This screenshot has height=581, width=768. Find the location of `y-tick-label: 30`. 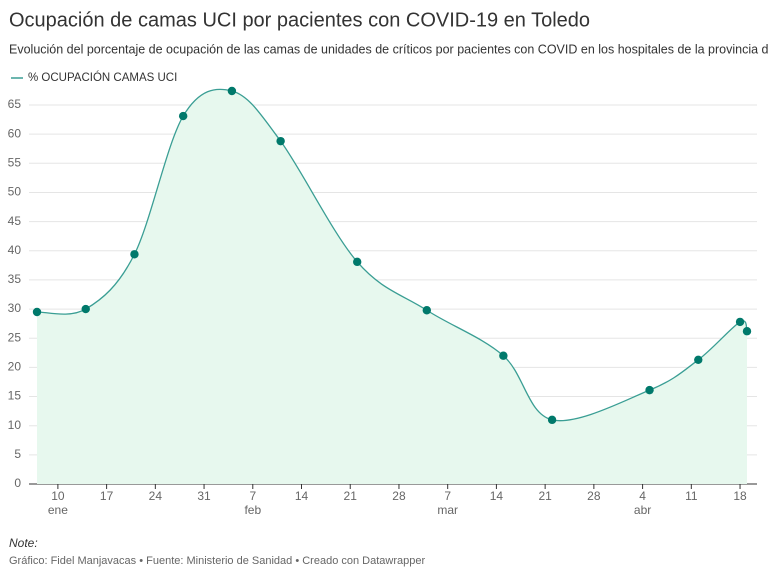

y-tick-label: 30 is located at coordinates (15, 308).